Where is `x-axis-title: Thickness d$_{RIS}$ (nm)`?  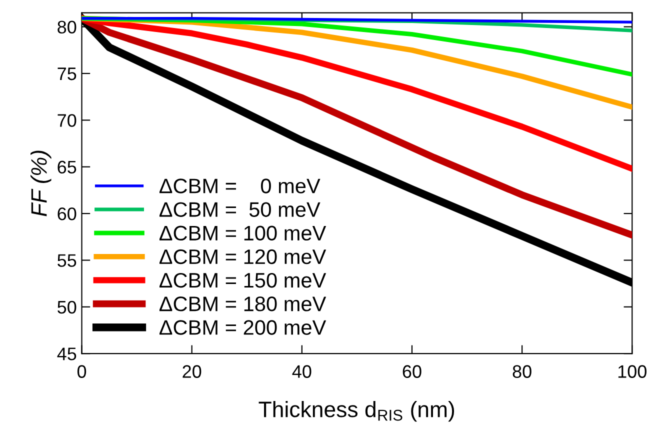 x-axis-title: Thickness d$_{RIS}$ (nm) is located at coordinates (356, 411).